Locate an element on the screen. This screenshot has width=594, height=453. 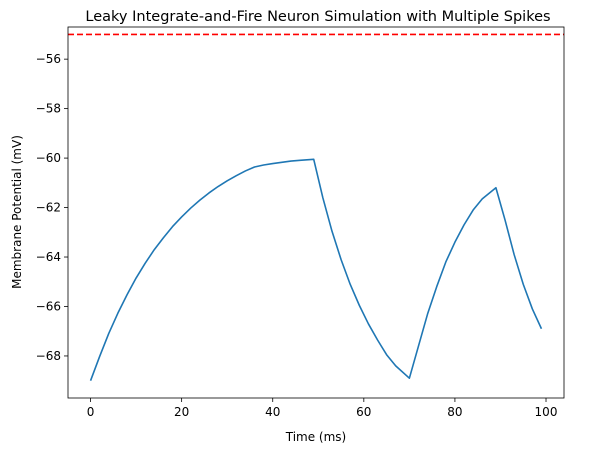
x-axis: 0 20 40 60 80 100 is located at coordinates (322, 408).